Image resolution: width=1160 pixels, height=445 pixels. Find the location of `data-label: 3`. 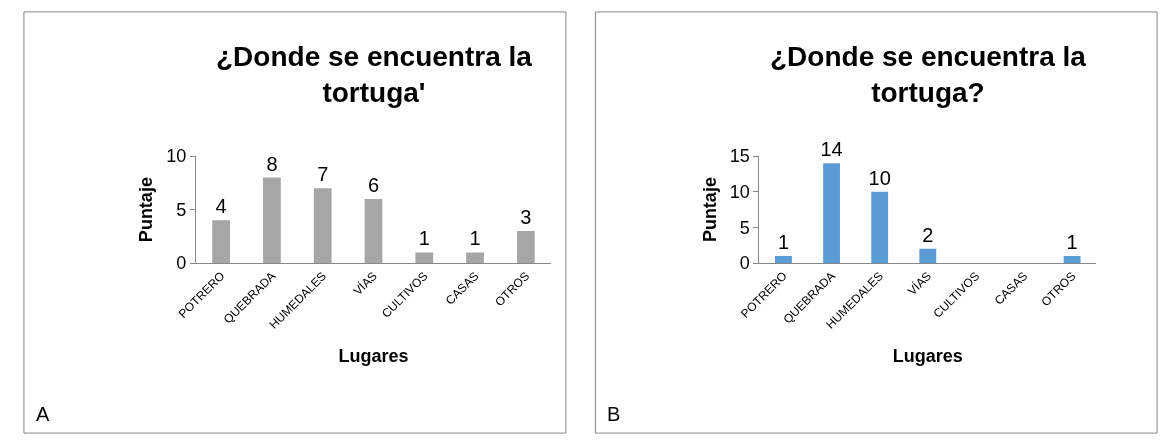

data-label: 3 is located at coordinates (526, 217).